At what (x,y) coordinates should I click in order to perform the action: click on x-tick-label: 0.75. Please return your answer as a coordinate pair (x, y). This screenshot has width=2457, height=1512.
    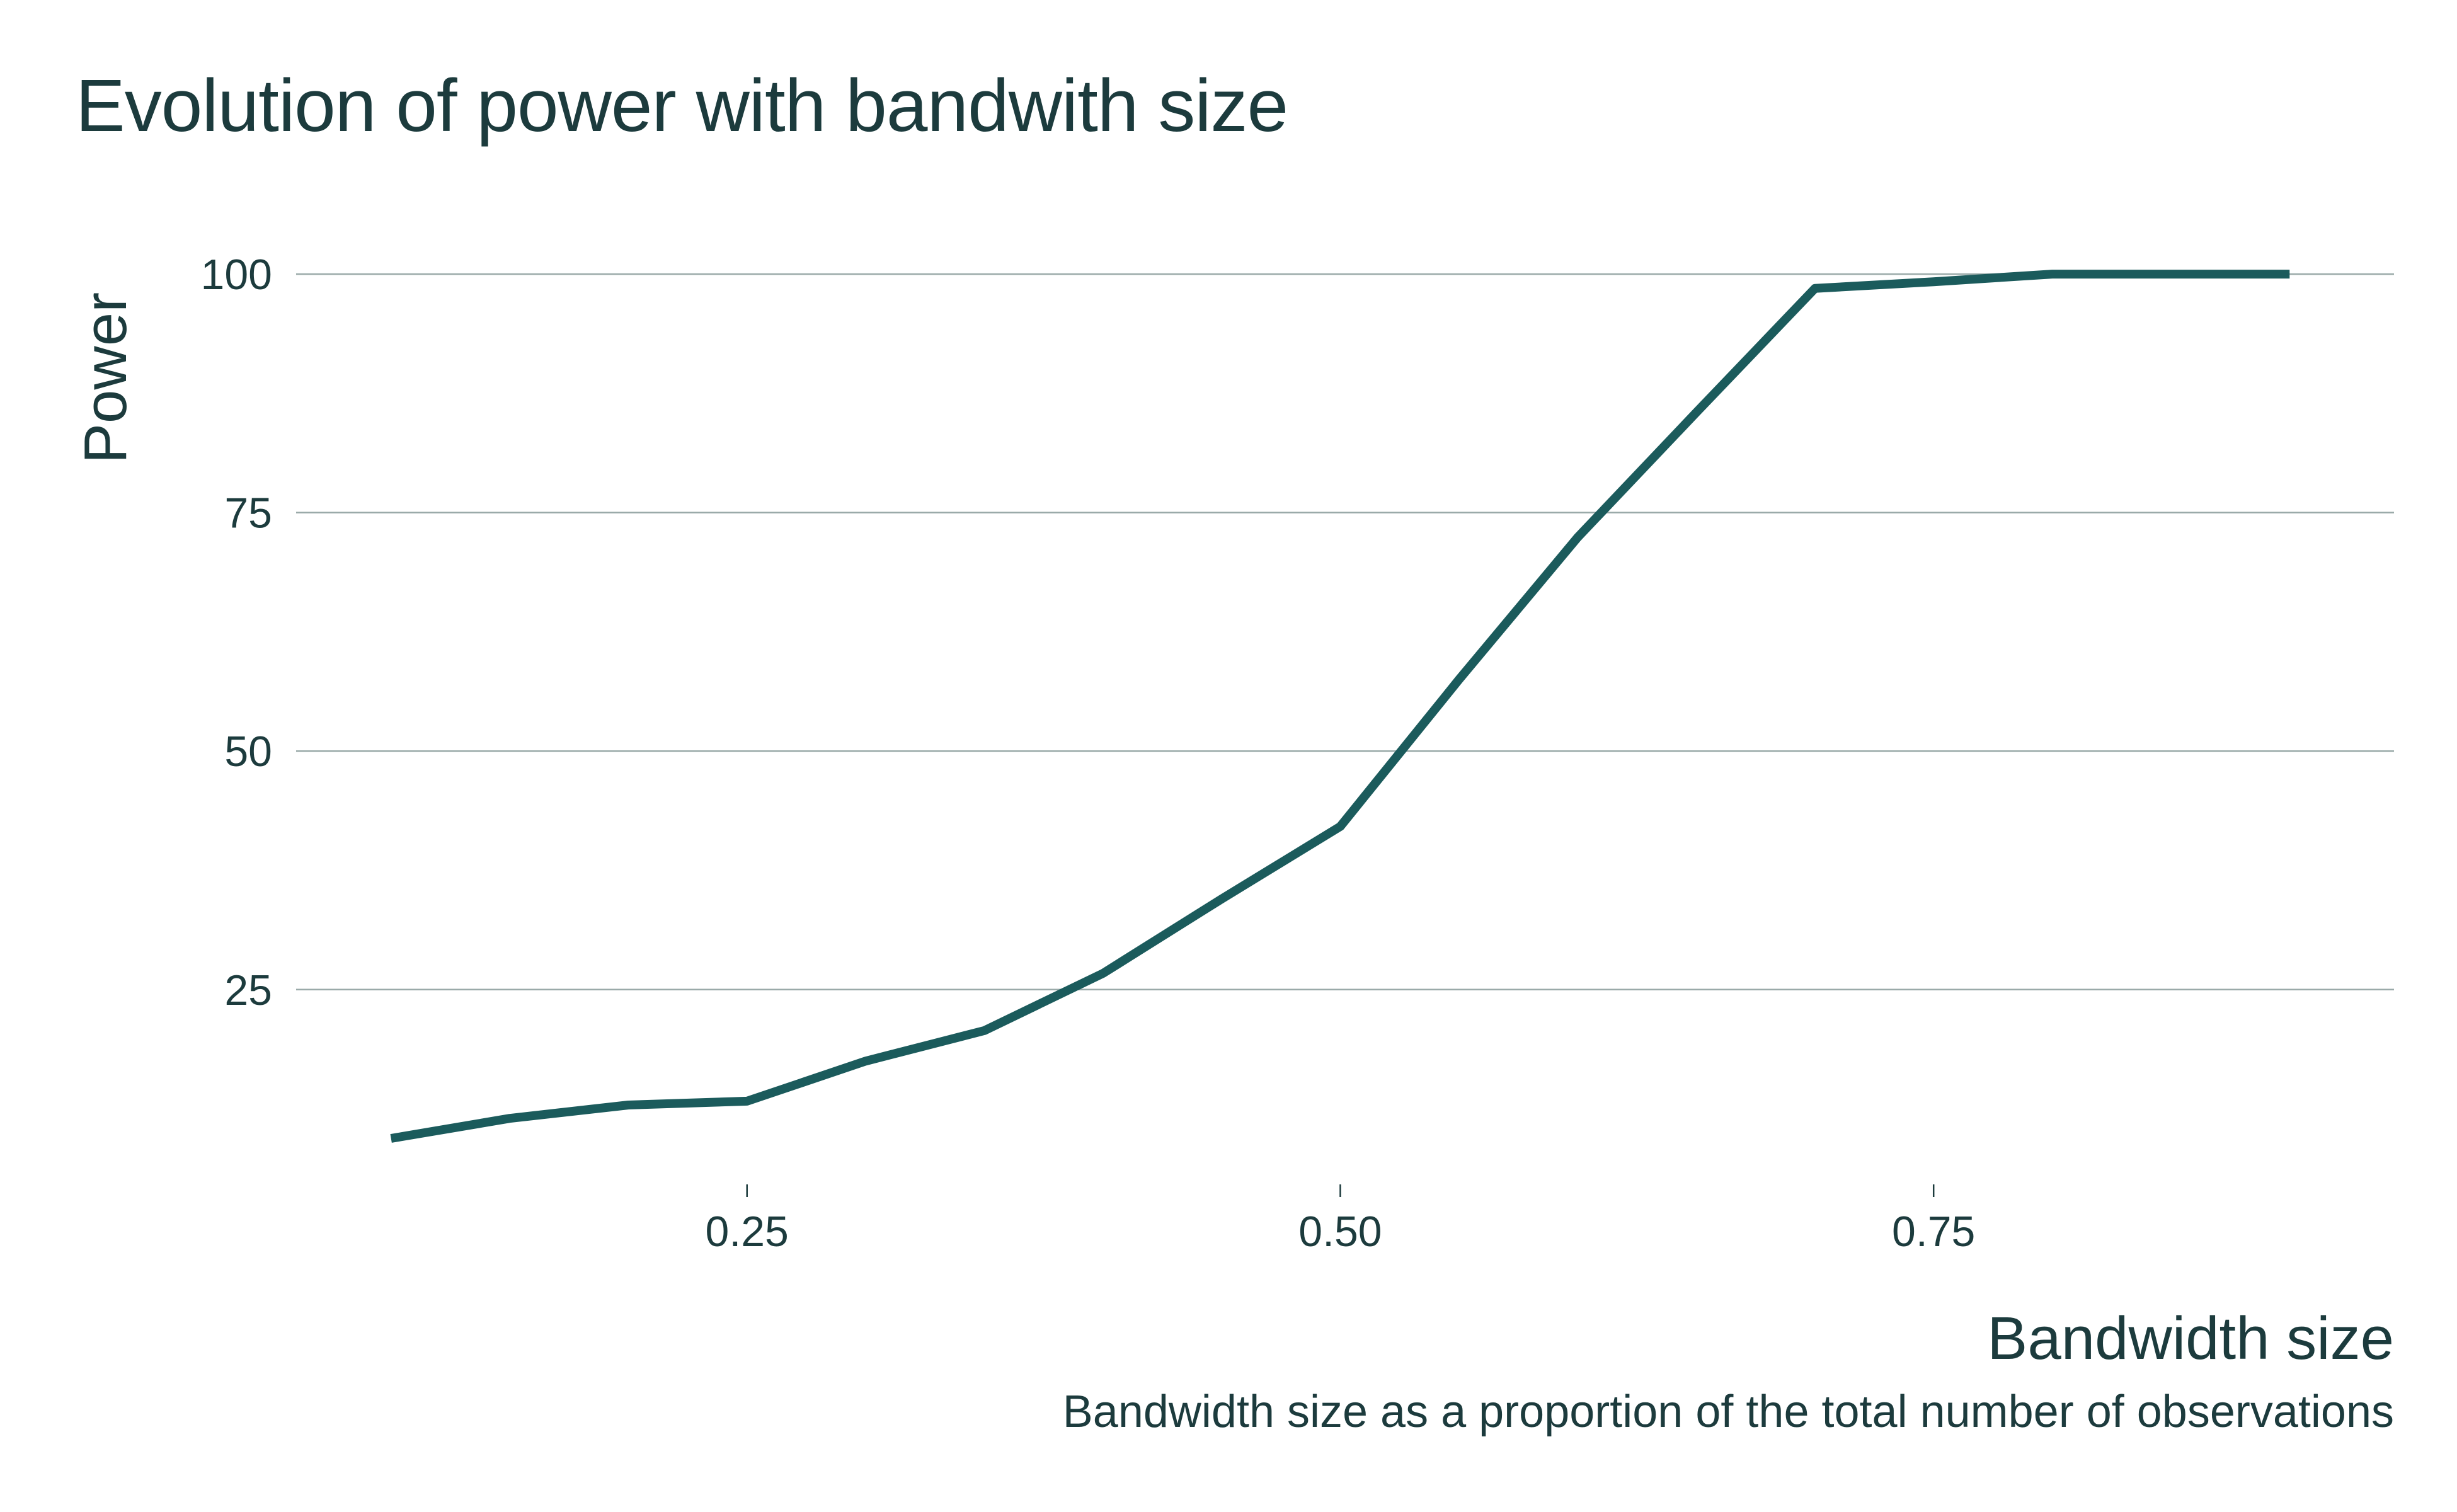
    Looking at the image, I should click on (1933, 1232).